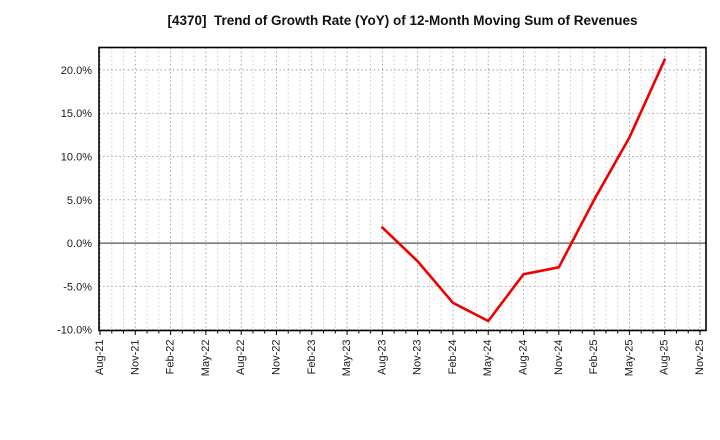 This screenshot has width=720, height=440. Describe the element at coordinates (206, 358) in the screenshot. I see `x-tick-label: May-22` at that location.